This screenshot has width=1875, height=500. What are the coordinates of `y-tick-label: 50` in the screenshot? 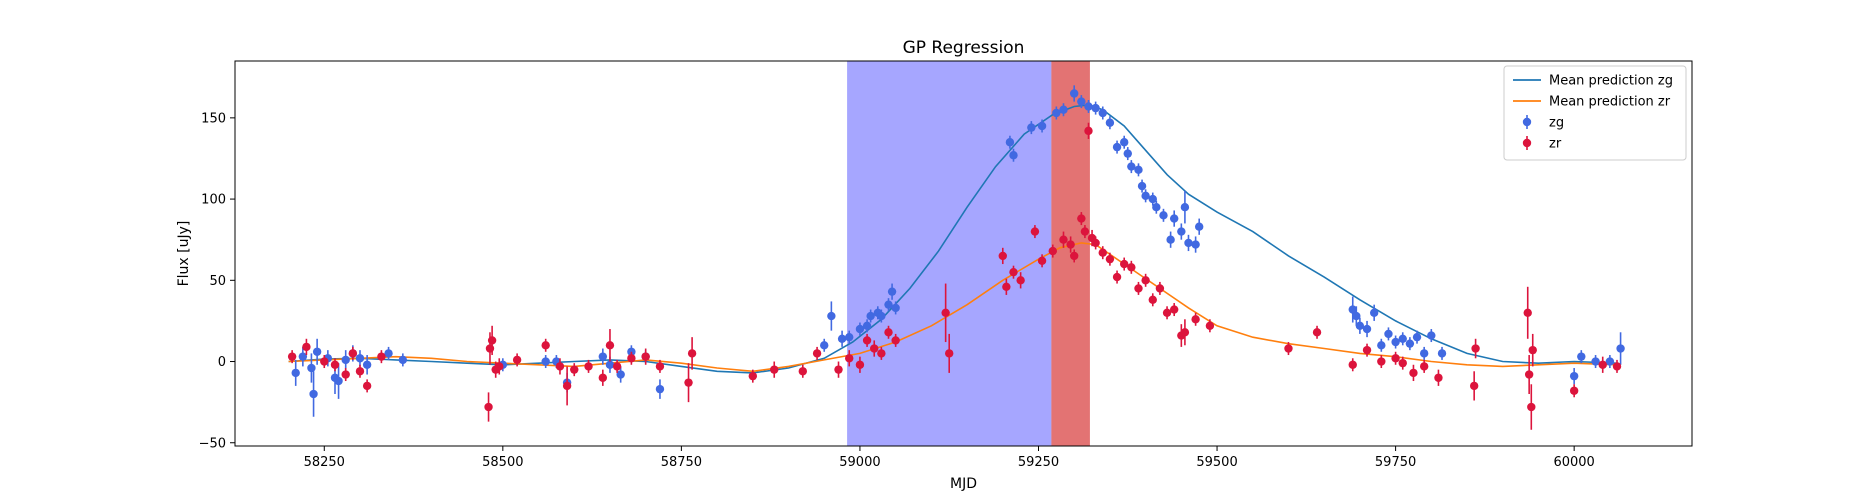 It's located at (217, 281).